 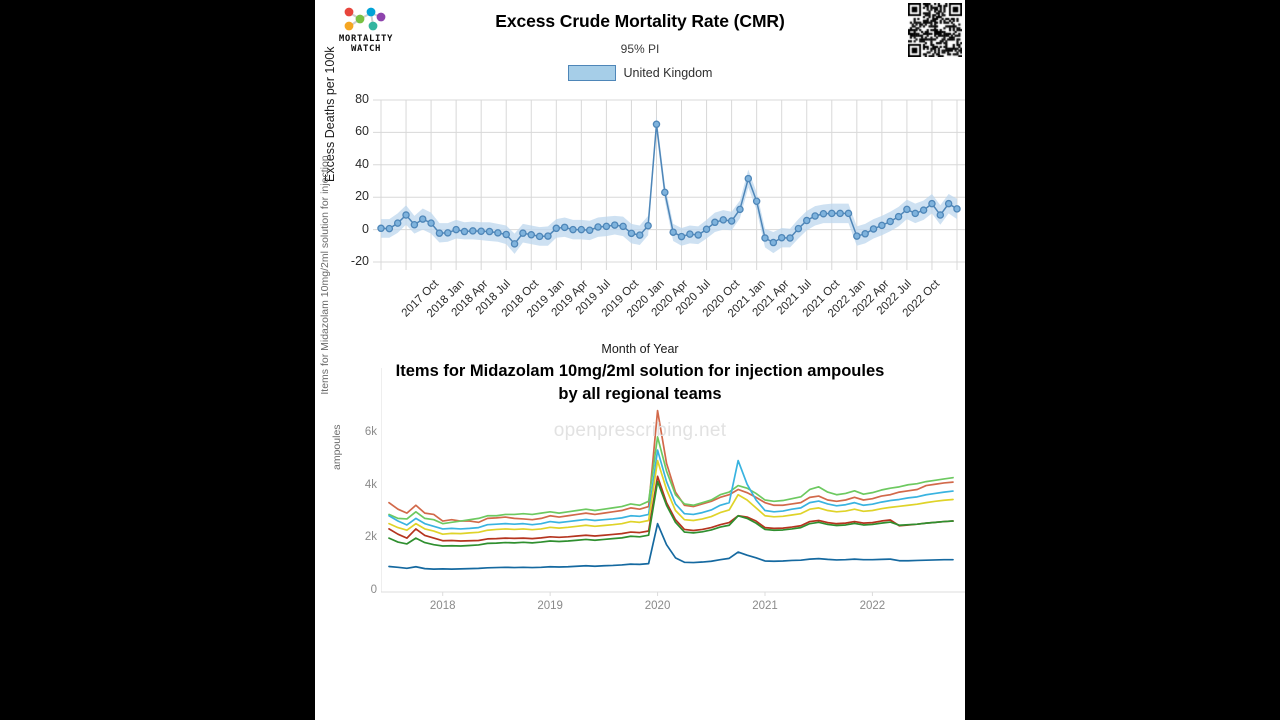 What do you see at coordinates (640, 349) in the screenshot?
I see `chart1-x-axis-label: Month of Year` at bounding box center [640, 349].